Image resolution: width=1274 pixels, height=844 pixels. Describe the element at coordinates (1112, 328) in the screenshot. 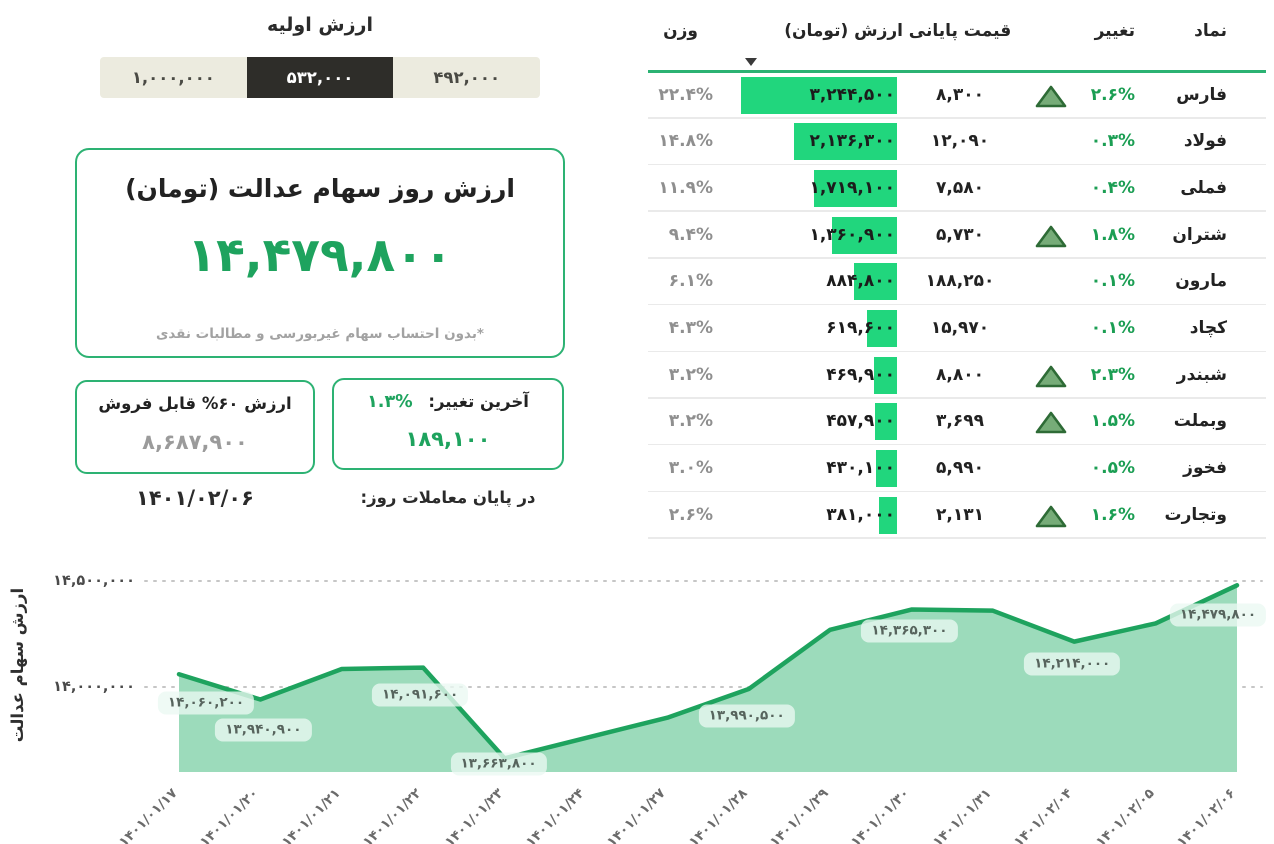

I see `cell-change-percent: ۰.۱%` at that location.